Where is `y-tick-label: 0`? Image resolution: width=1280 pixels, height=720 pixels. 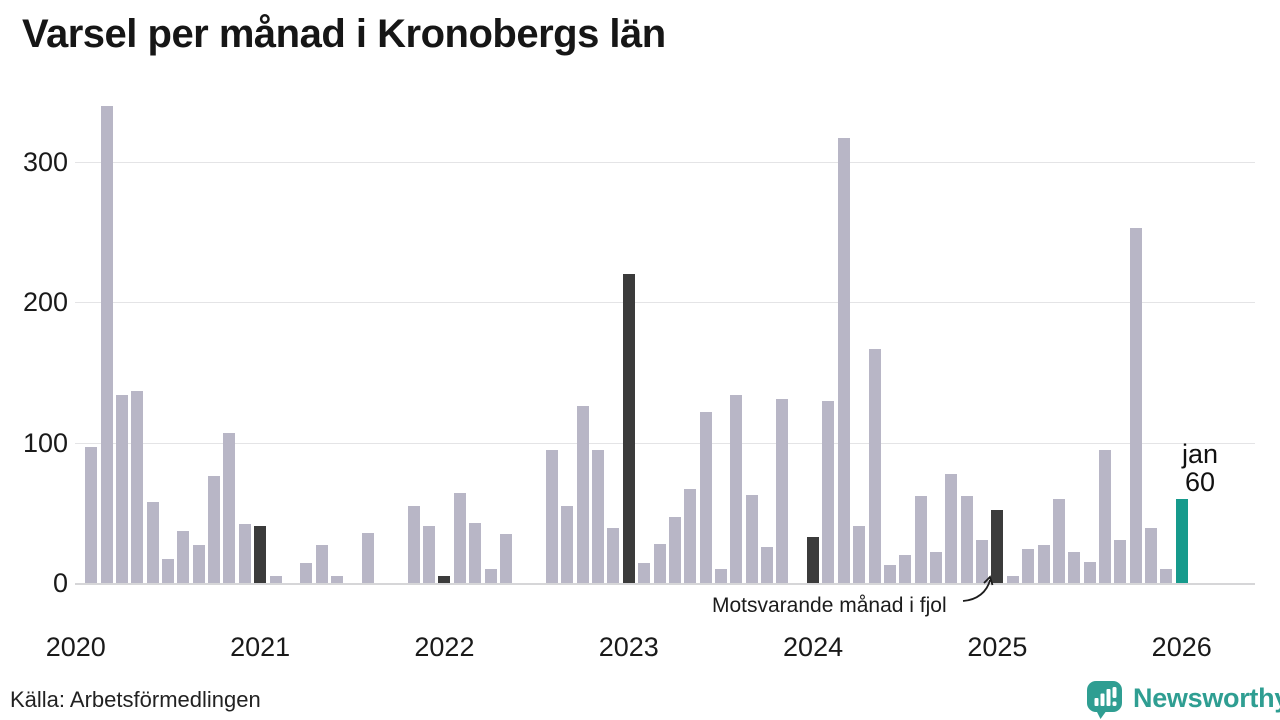 y-tick-label: 0 is located at coordinates (60, 583).